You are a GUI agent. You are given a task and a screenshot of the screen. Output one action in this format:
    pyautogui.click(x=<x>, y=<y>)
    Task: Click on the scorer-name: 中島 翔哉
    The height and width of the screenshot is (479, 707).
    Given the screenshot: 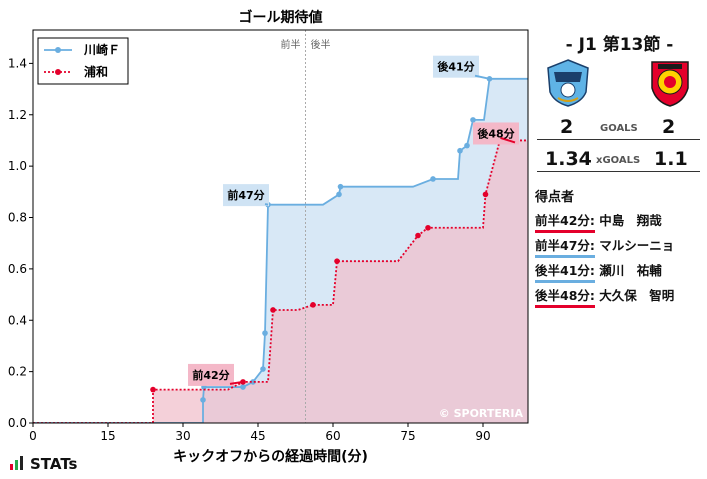 What is the action you would take?
    pyautogui.click(x=628, y=220)
    